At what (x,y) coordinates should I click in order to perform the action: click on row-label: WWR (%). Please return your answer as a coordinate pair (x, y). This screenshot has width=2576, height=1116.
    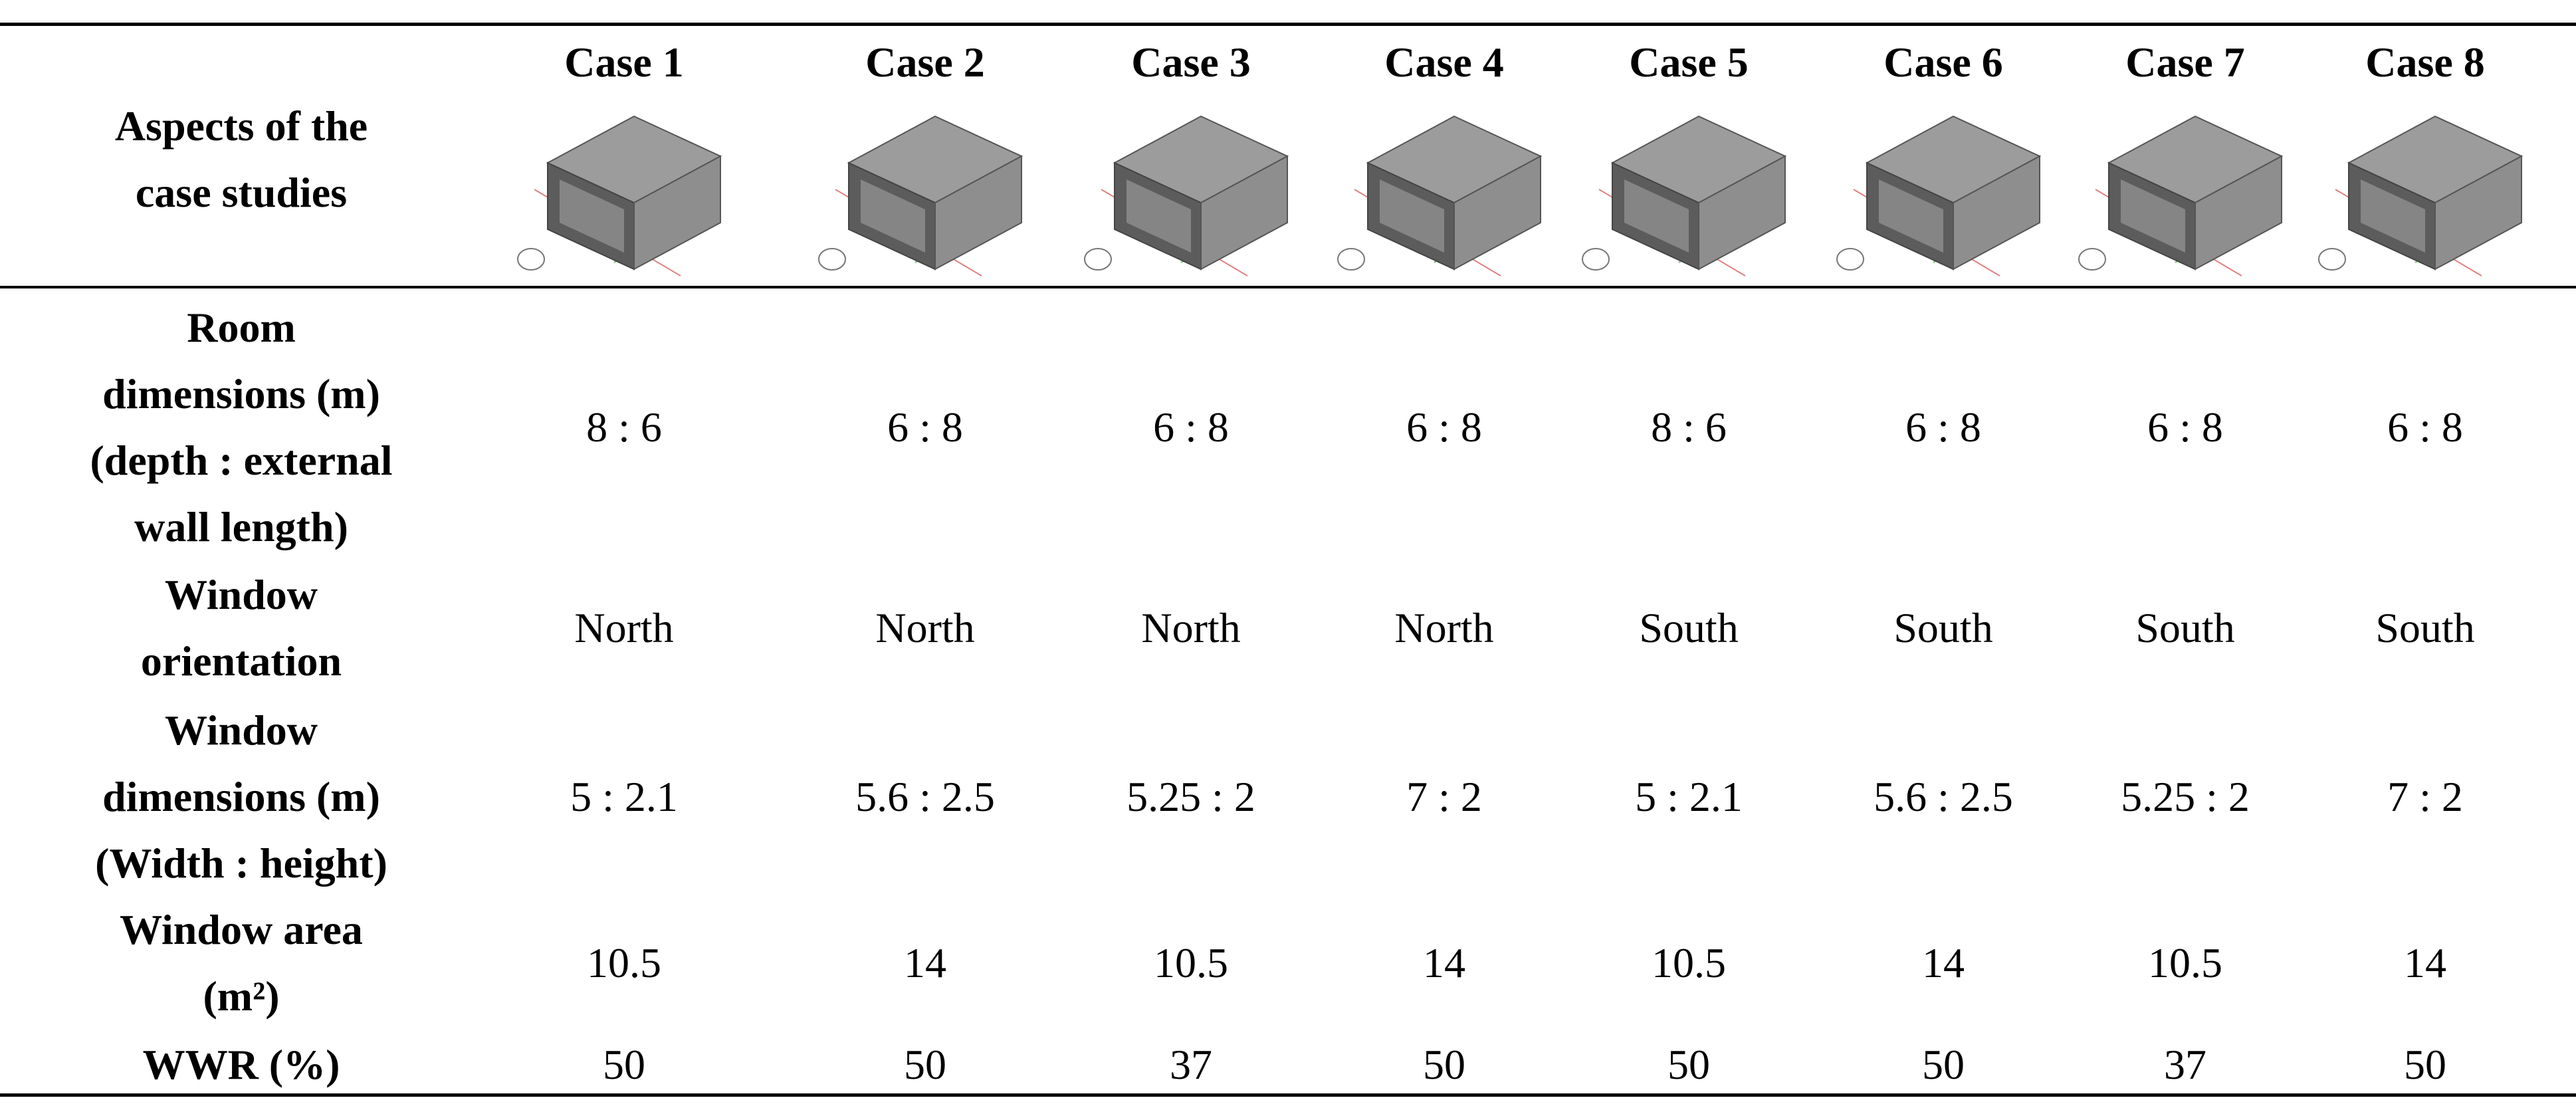
    Looking at the image, I should click on (241, 1065).